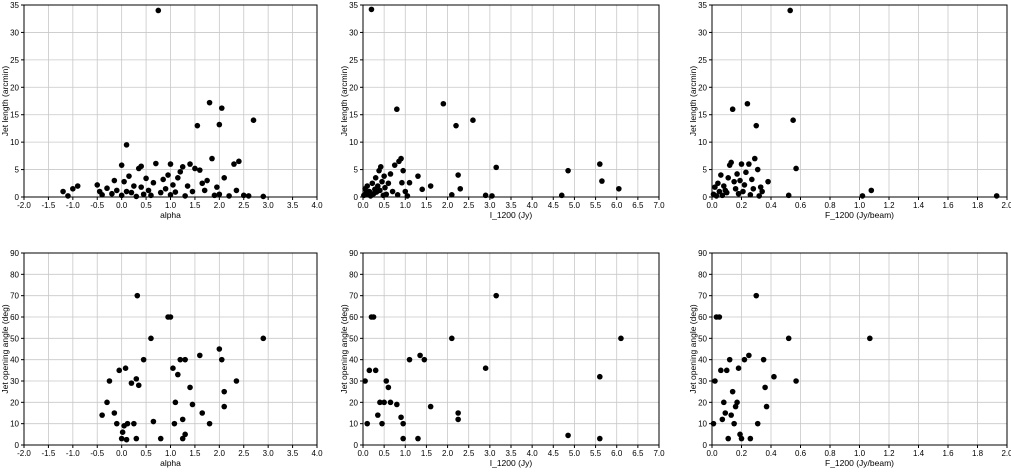  I want to click on x-tick-label: -0.5, so click(97, 453).